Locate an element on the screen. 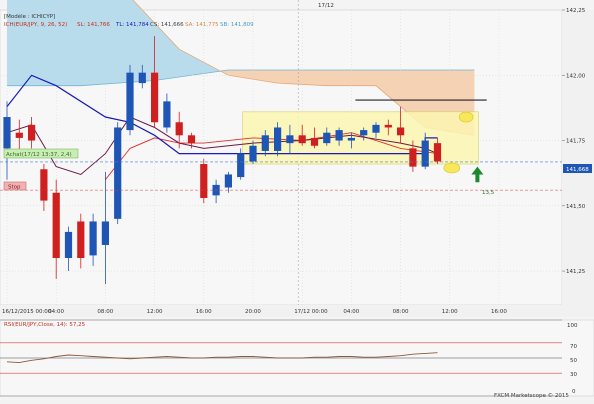 The width and height of the screenshot is (594, 404). tl-label: TL: 141,784 is located at coordinates (132, 25).